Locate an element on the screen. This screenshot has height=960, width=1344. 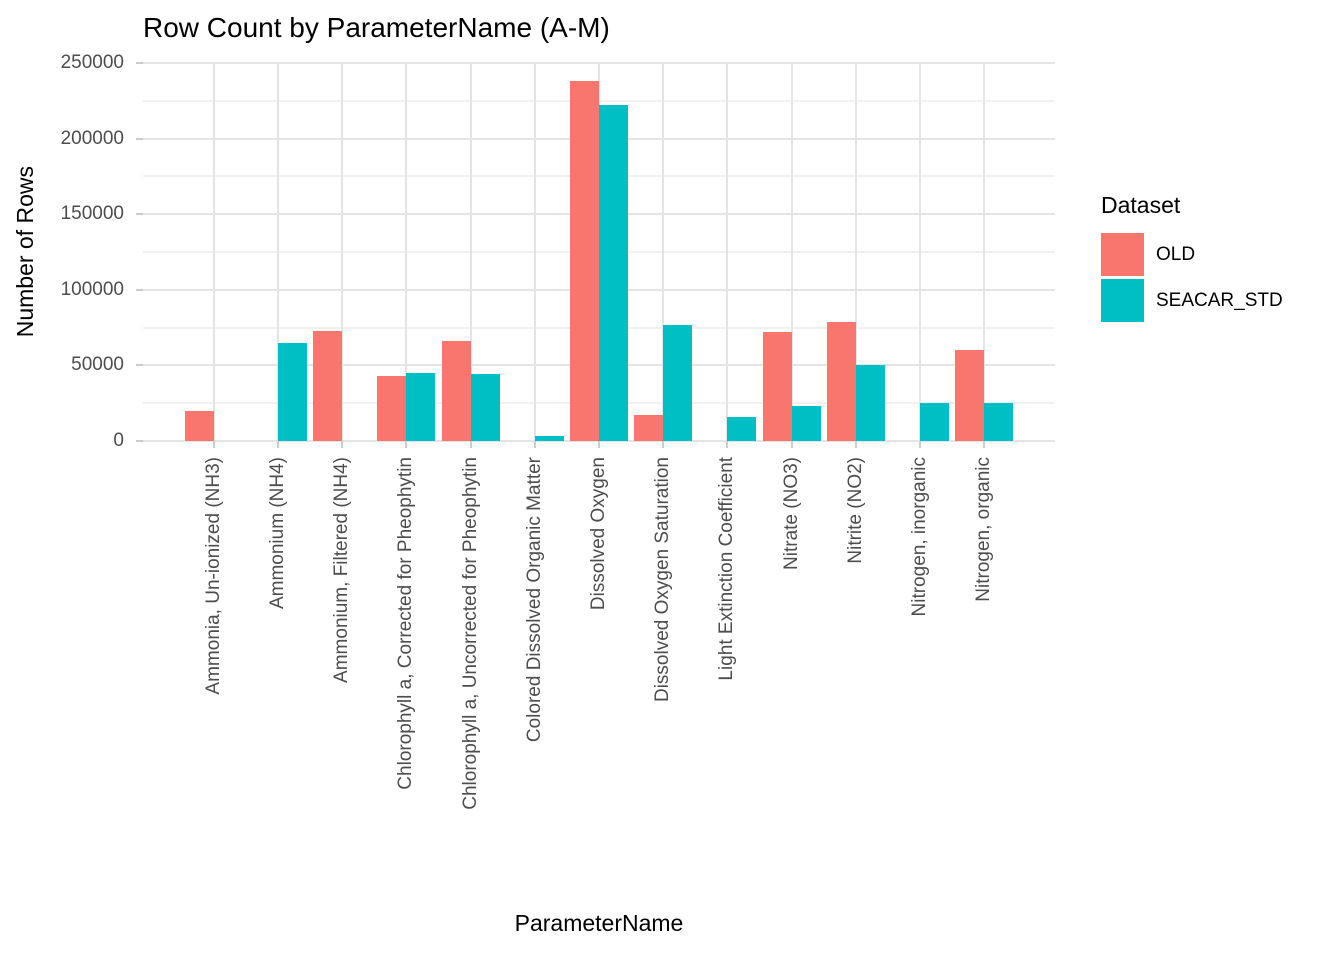
x-axis-tick-label: Ammonia, Un-ionized (NH3) is located at coordinates (213, 576).